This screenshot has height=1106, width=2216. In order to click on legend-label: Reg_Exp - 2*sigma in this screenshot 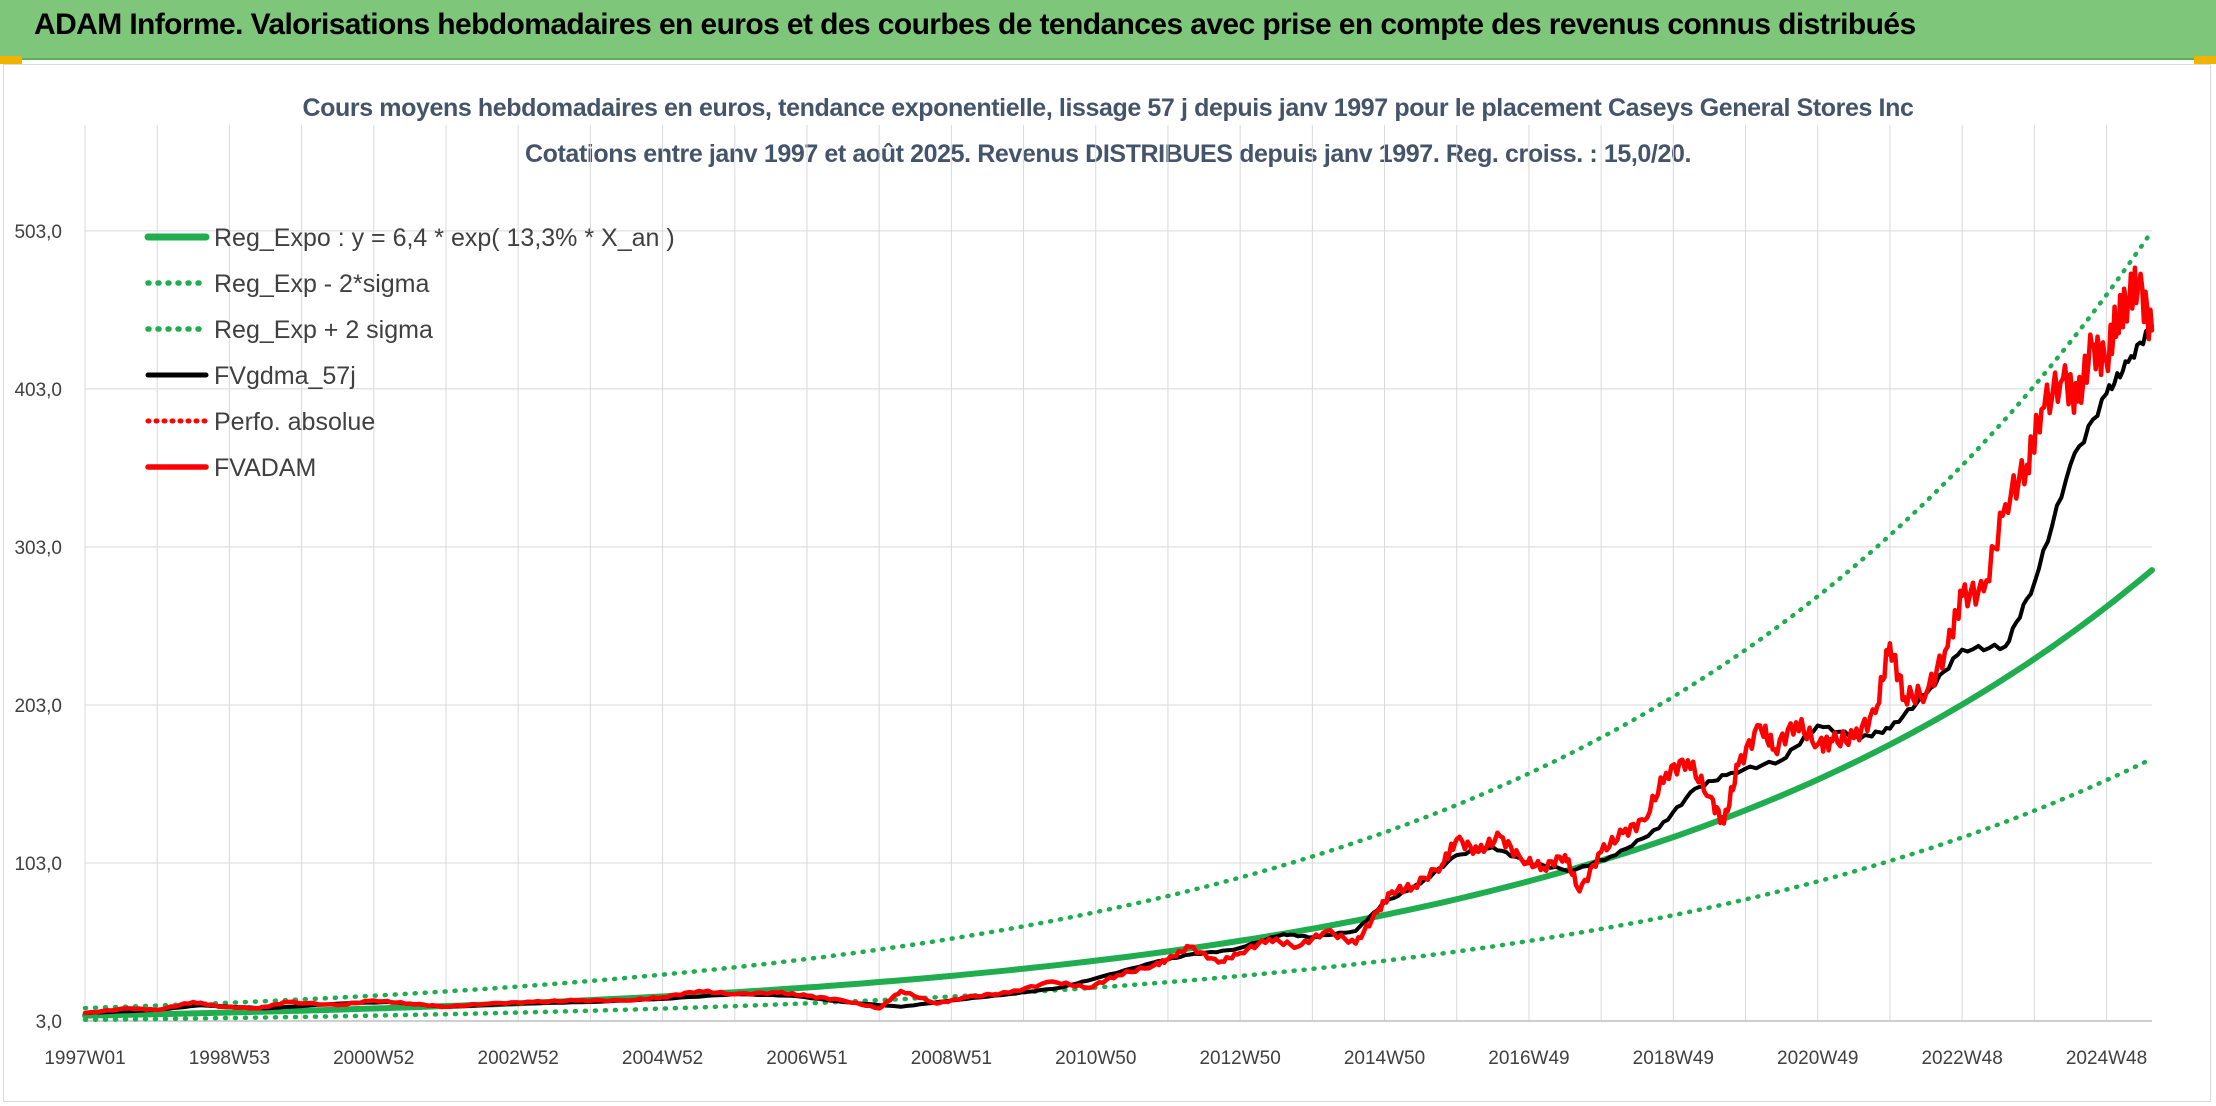, I will do `click(321, 284)`.